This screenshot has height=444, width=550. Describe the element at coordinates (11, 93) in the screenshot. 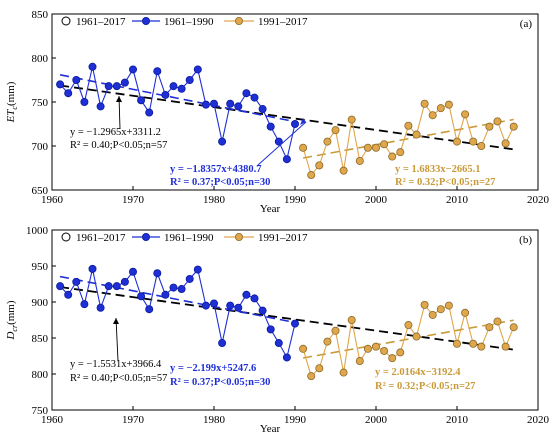

I see `y-axis-label-unit: (mm)` at that location.